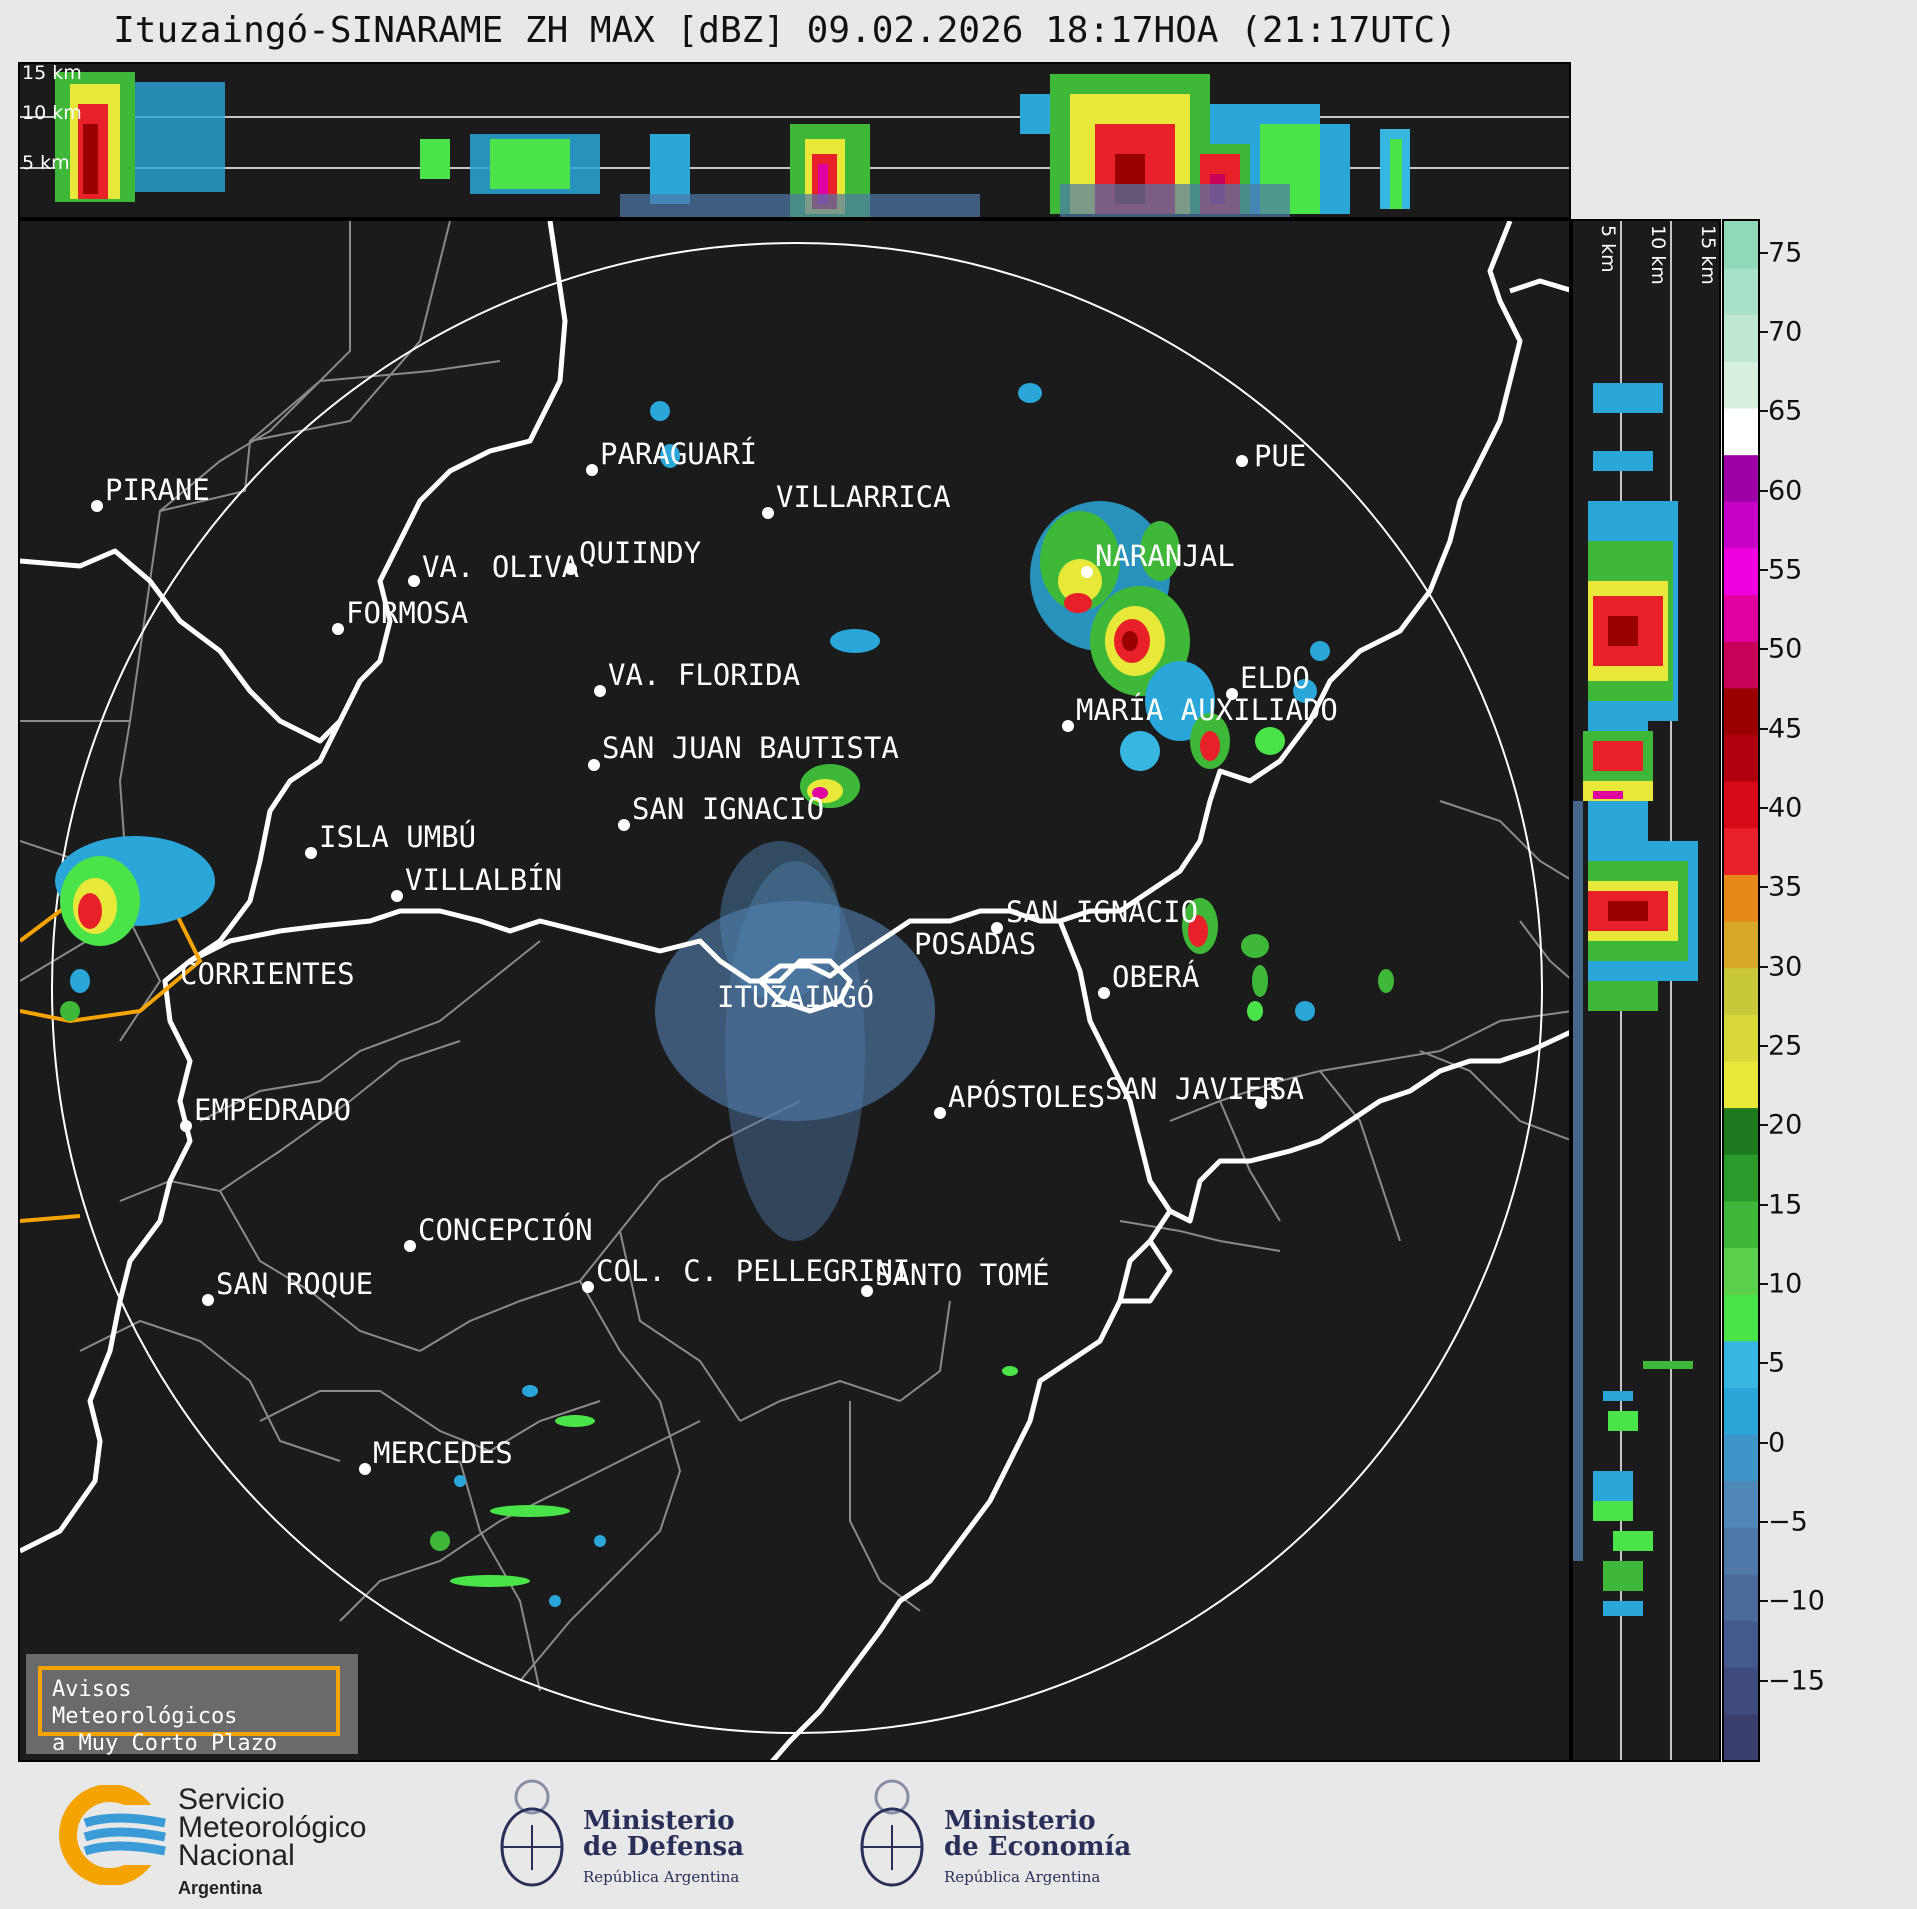  What do you see at coordinates (728, 809) in the screenshot?
I see `city-label-san-ignacio-py: SAN IGNACIO` at bounding box center [728, 809].